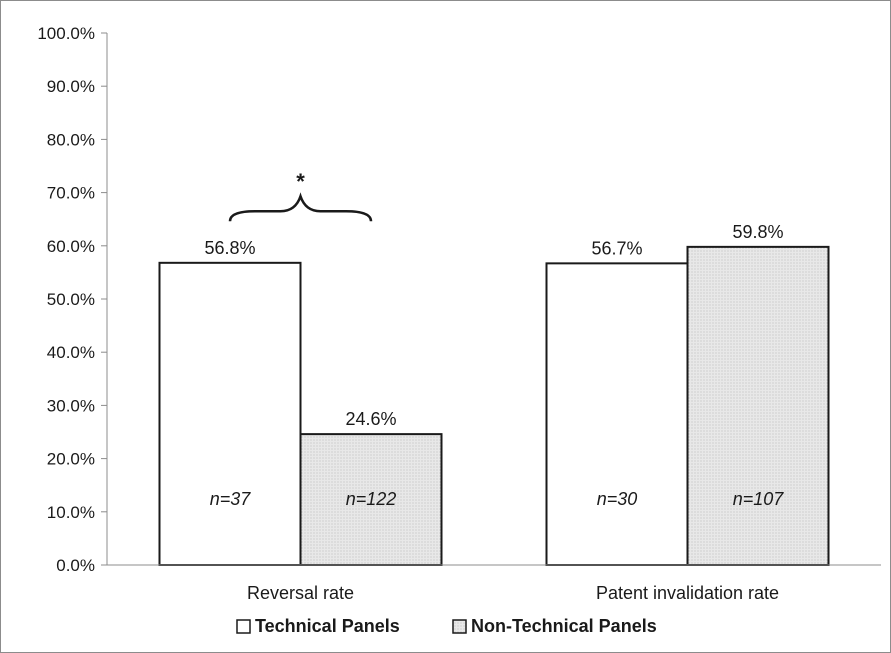  I want to click on y-tick-label: 20.0%, so click(71, 459).